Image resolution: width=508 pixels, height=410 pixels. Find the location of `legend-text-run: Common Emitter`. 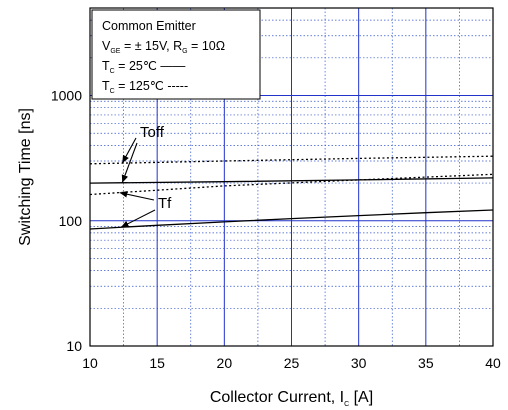

legend-text-run: Common Emitter is located at coordinates (149, 26).